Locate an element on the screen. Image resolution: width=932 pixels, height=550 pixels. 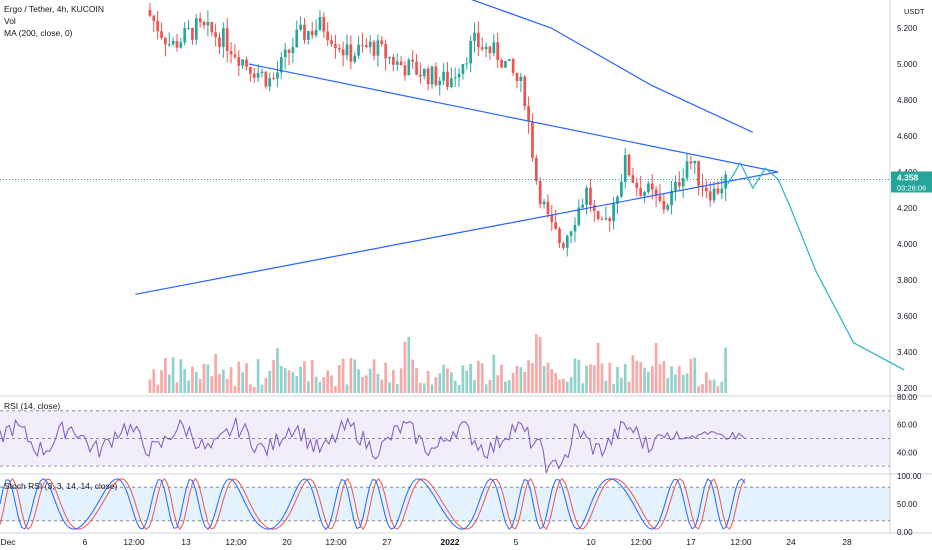
time-tick: 28 is located at coordinates (847, 542).